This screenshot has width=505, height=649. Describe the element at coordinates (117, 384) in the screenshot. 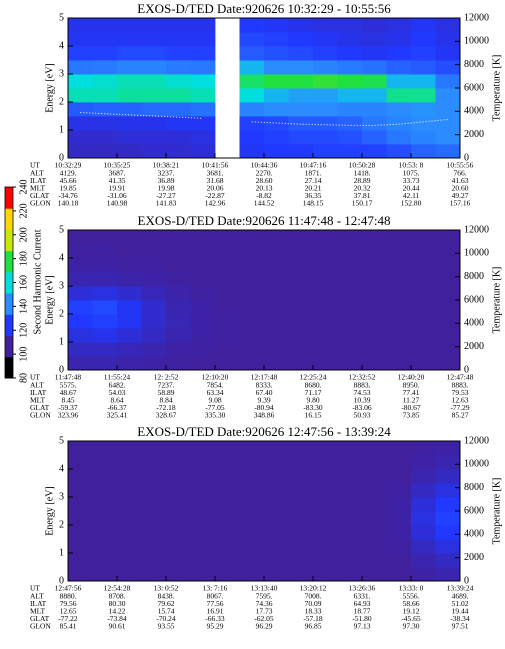

I see `table-cell: 6482.` at that location.